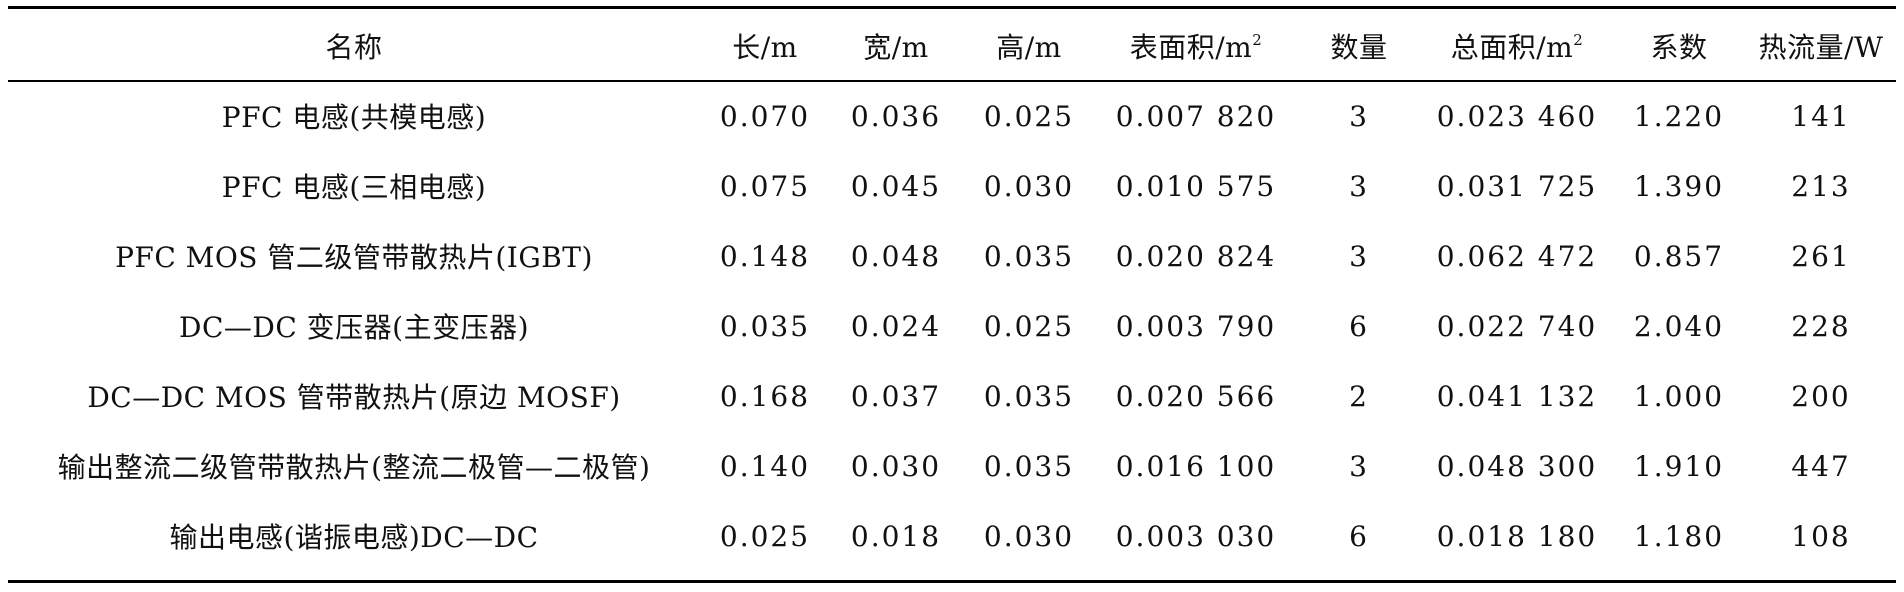  I want to click on header-heat-flow: 热流量/W, so click(1821, 47).